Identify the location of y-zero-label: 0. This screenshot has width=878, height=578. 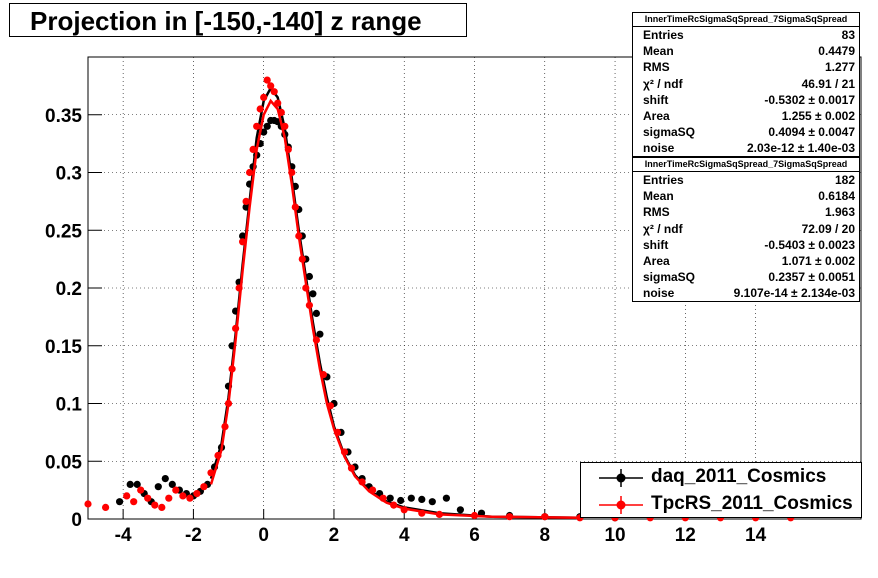
(76, 520).